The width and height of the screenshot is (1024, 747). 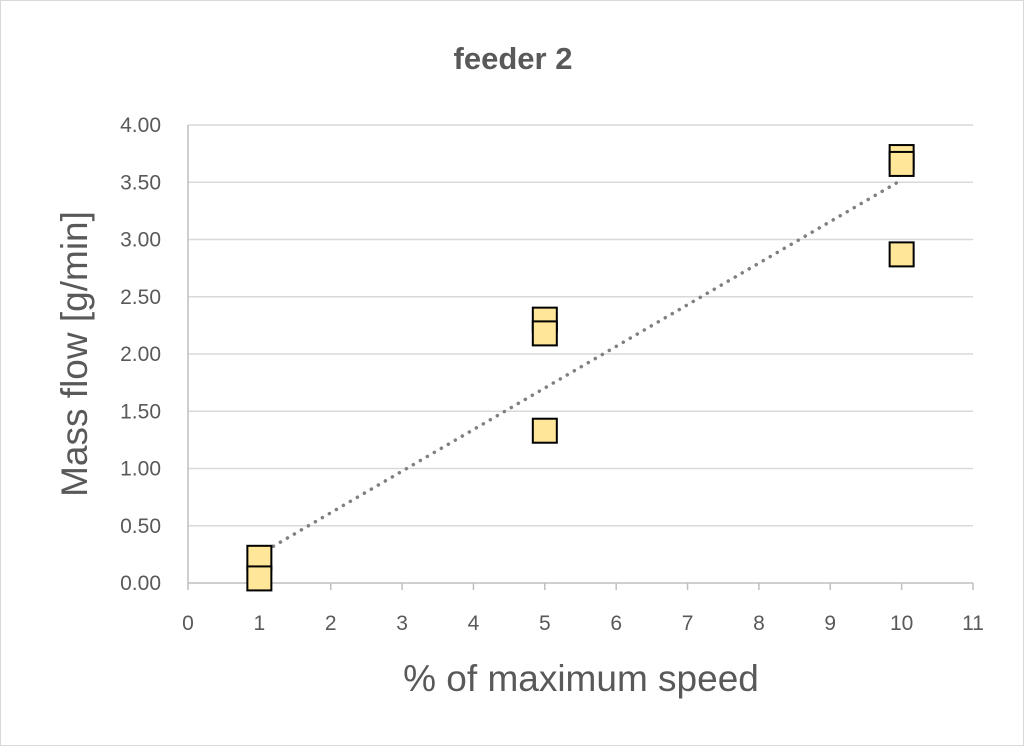 I want to click on x-tick-labels: 0 1 2 3 4 5 6 7 8 9 10 11, so click(x=583, y=623).